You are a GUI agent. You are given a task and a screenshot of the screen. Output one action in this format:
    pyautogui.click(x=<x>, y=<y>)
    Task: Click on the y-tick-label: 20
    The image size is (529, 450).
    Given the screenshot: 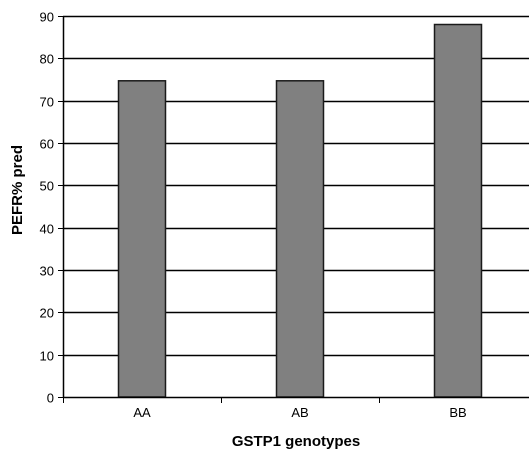 What is the action you would take?
    pyautogui.click(x=47, y=313)
    